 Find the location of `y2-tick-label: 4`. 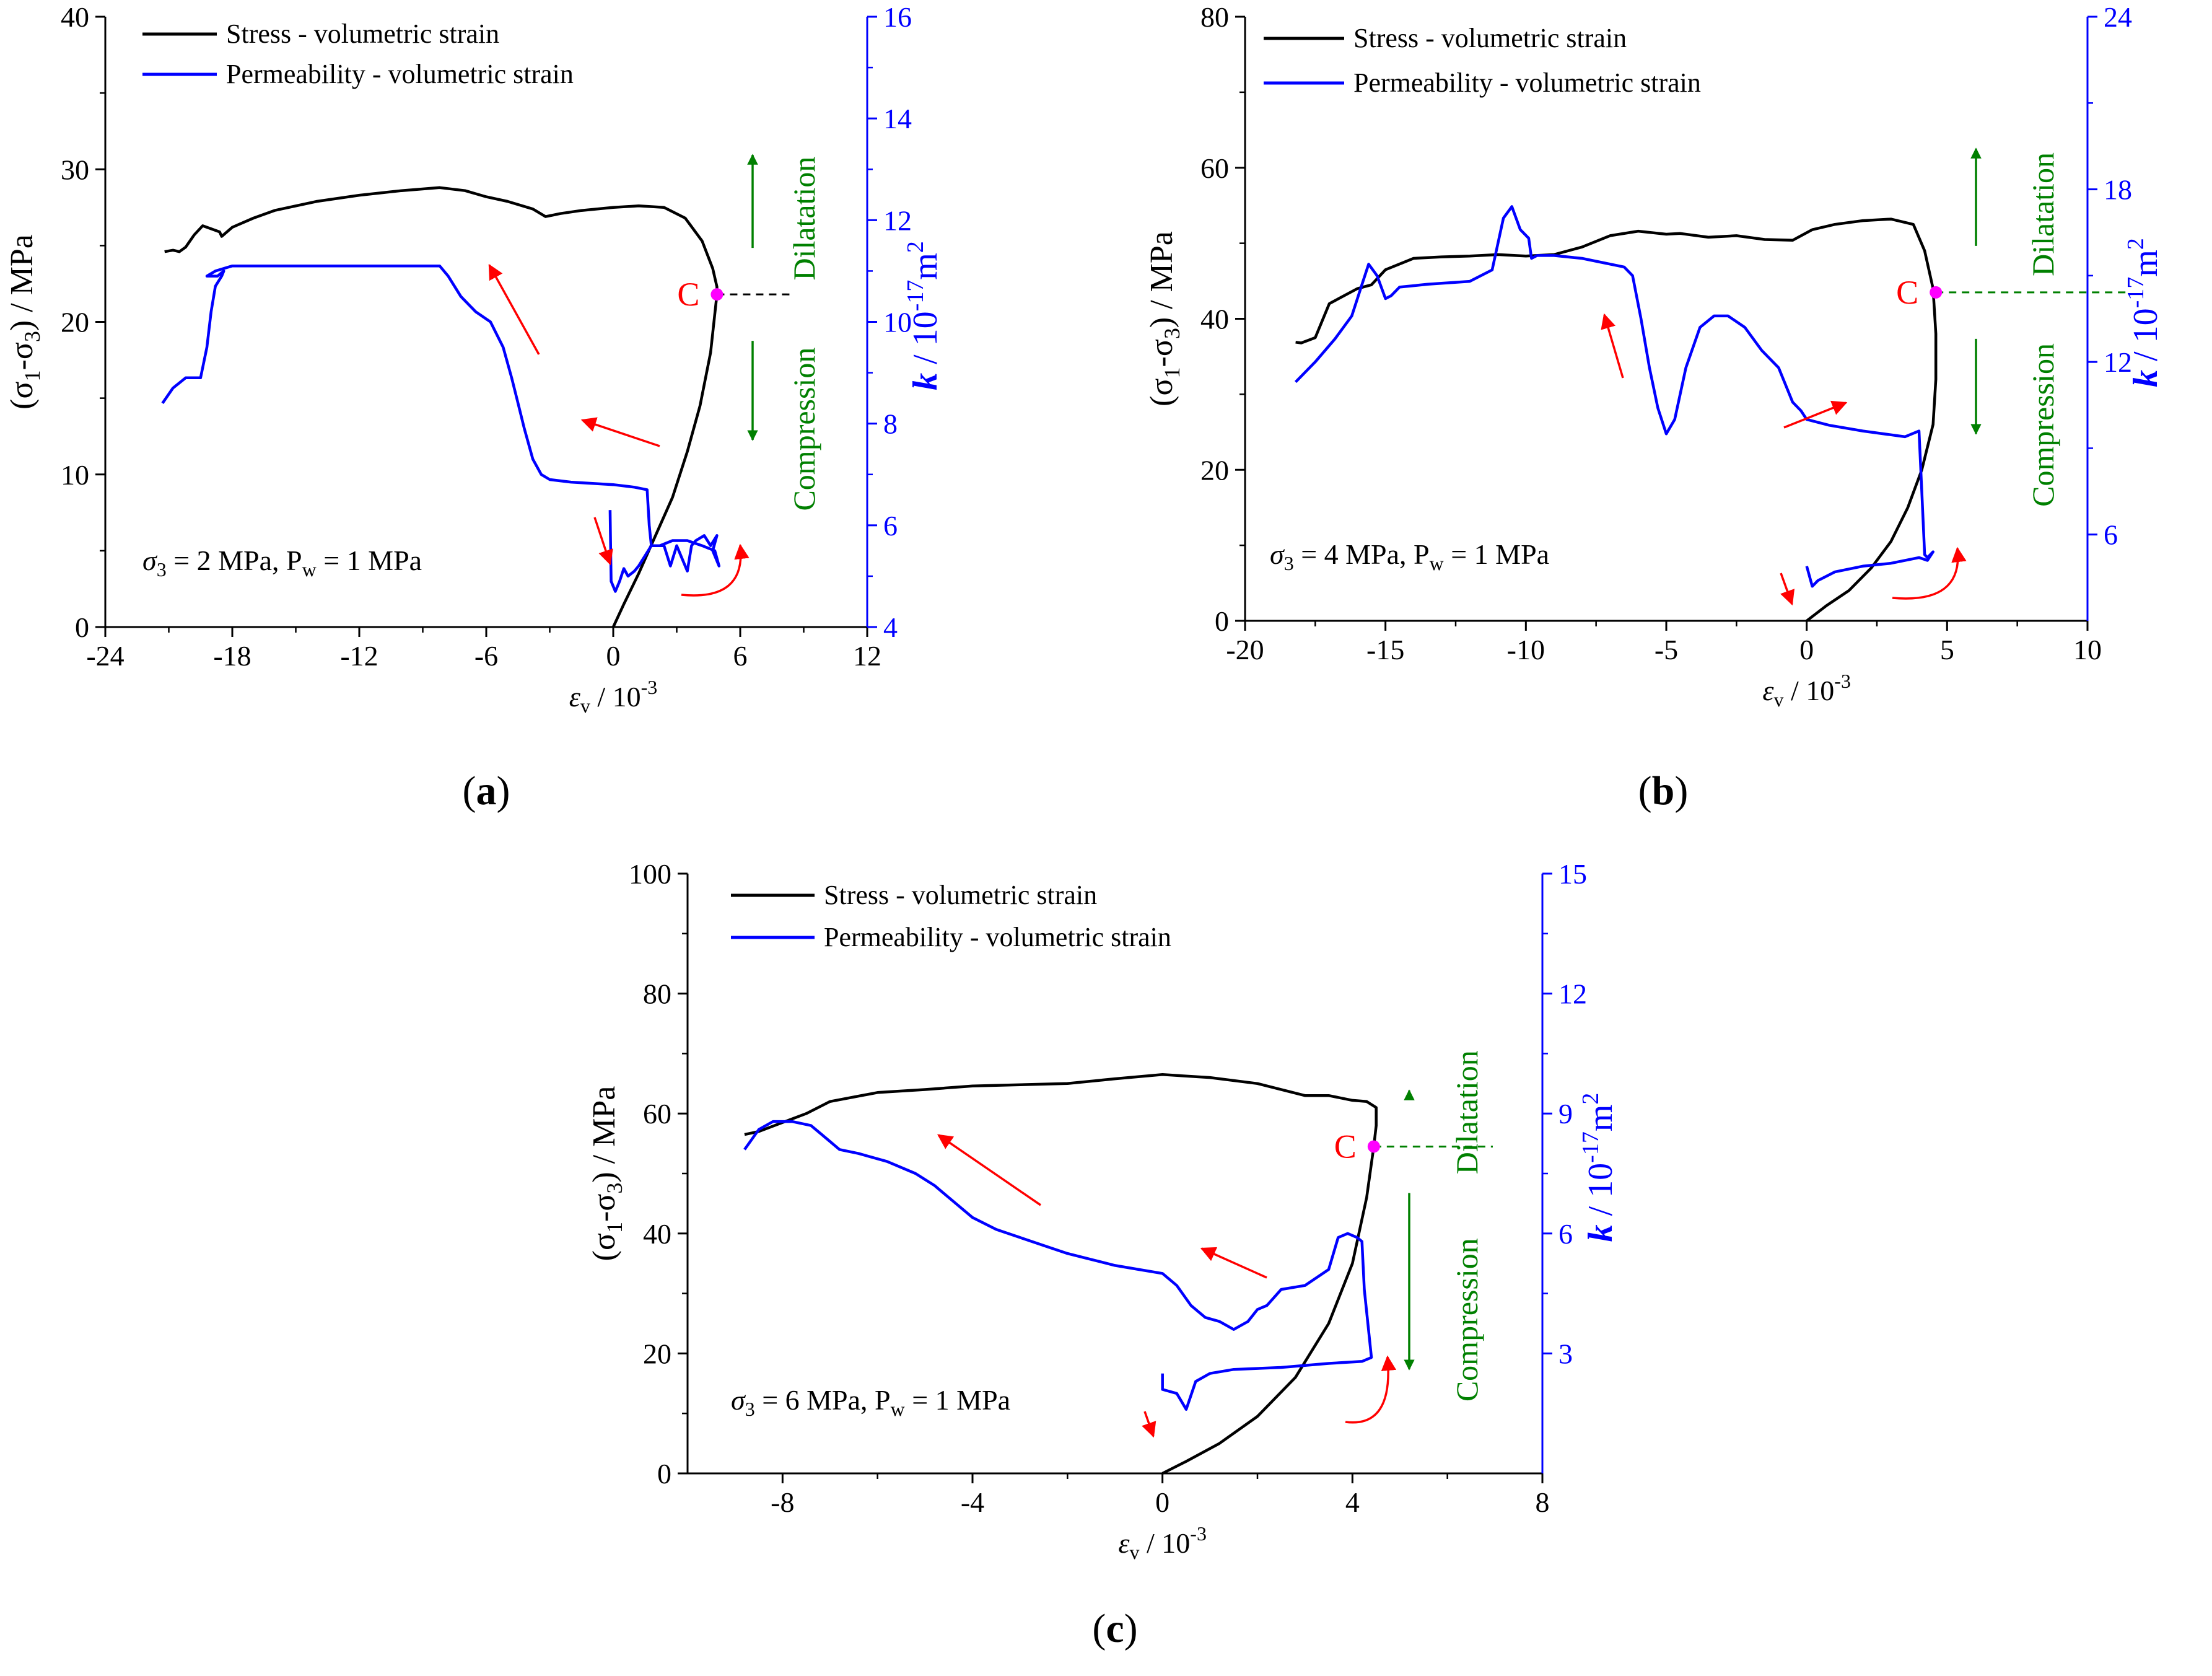

y2-tick-label: 4 is located at coordinates (891, 627).